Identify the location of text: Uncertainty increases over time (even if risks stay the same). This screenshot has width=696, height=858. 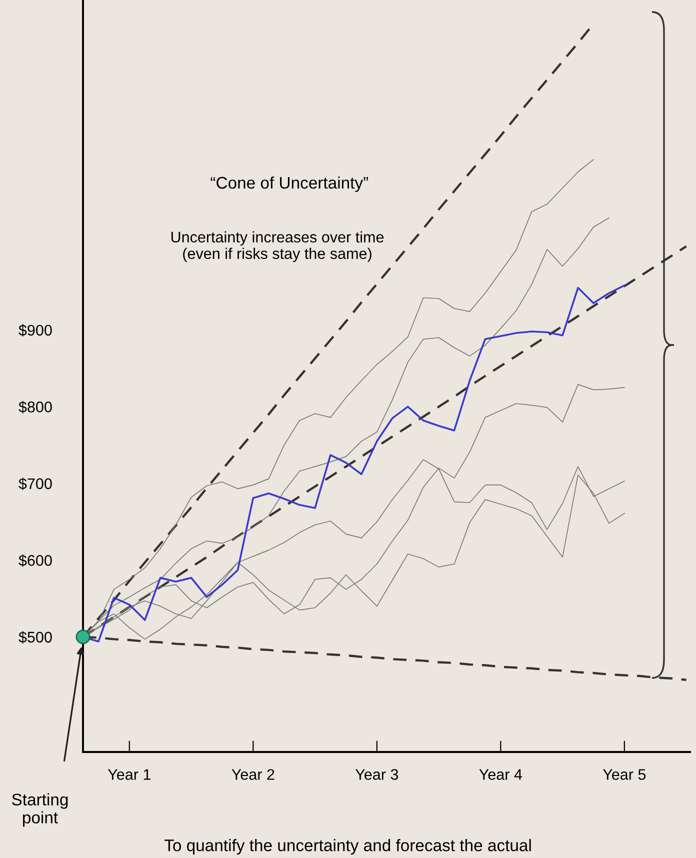
(277, 246).